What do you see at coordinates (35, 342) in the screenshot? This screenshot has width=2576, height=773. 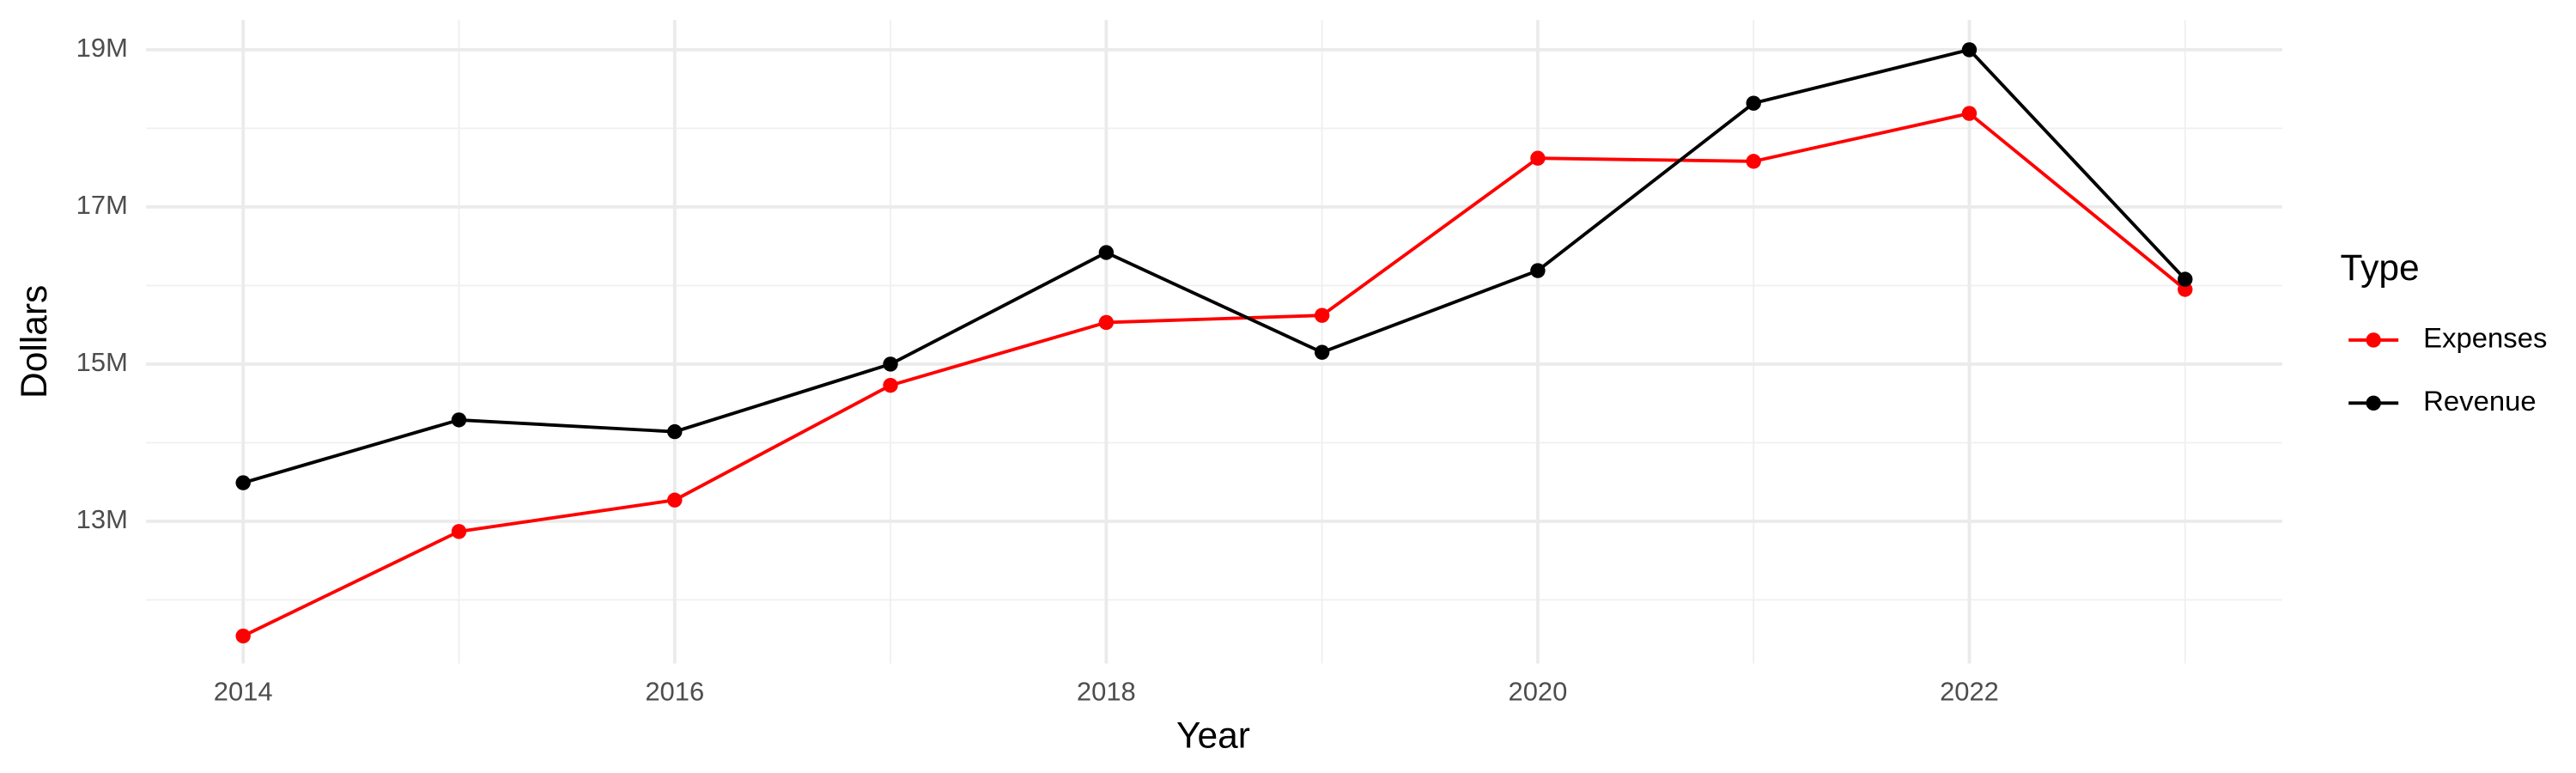 I see `y-axis-title: Dollars` at bounding box center [35, 342].